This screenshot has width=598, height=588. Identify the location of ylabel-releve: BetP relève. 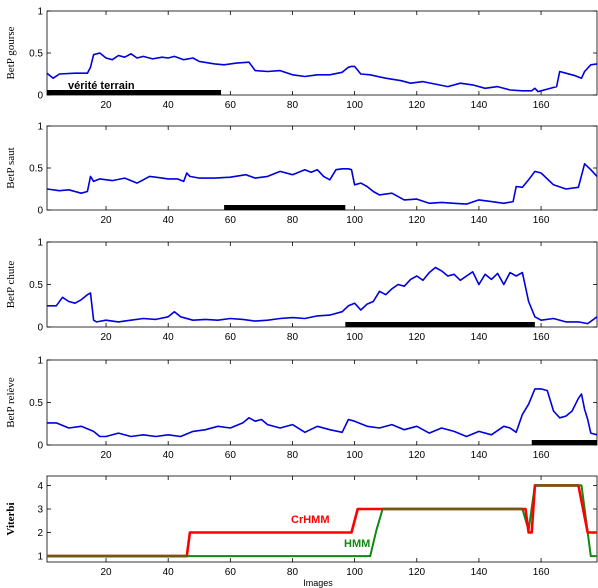
(11, 402).